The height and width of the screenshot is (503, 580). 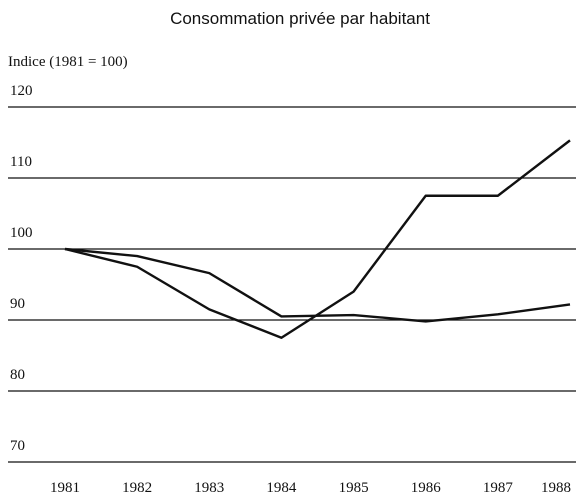 I want to click on x-tick-label: 1982, so click(x=137, y=488).